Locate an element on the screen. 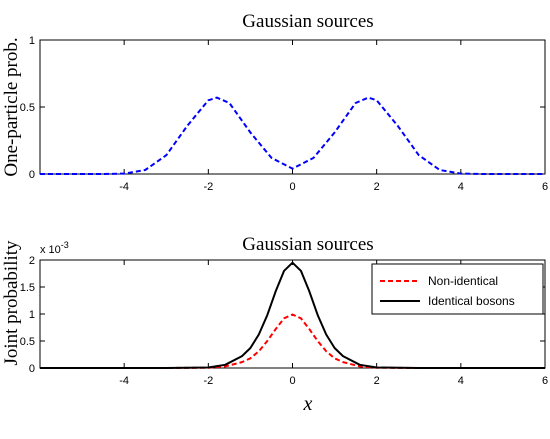 Image resolution: width=550 pixels, height=439 pixels. bottom-chart-x-axis-label: x is located at coordinates (308, 404).